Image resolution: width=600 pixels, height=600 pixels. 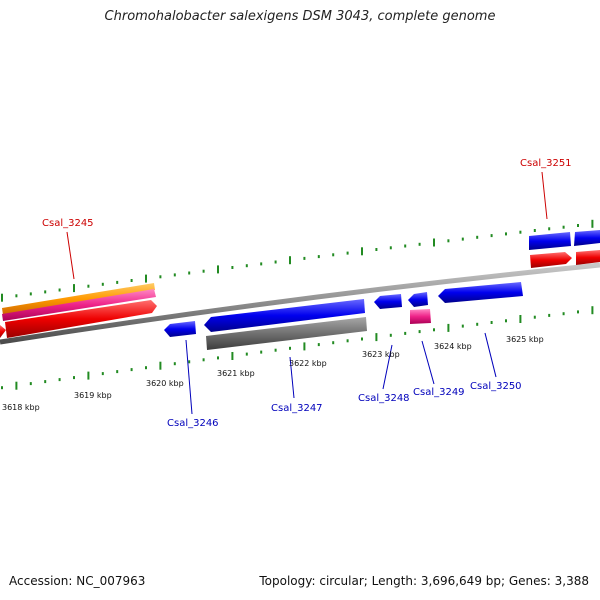 What do you see at coordinates (77, 581) in the screenshot?
I see `accession-text: Accession: NC_007963` at bounding box center [77, 581].